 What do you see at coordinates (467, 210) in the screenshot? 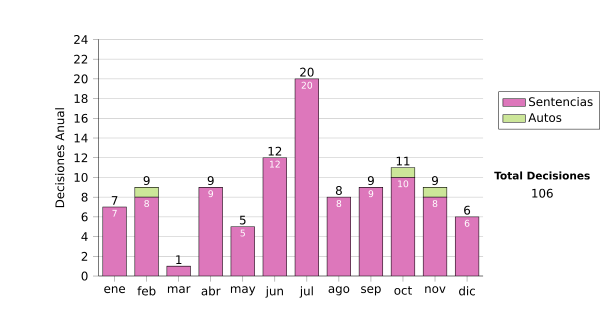
I see `total-label: 6` at bounding box center [467, 210].